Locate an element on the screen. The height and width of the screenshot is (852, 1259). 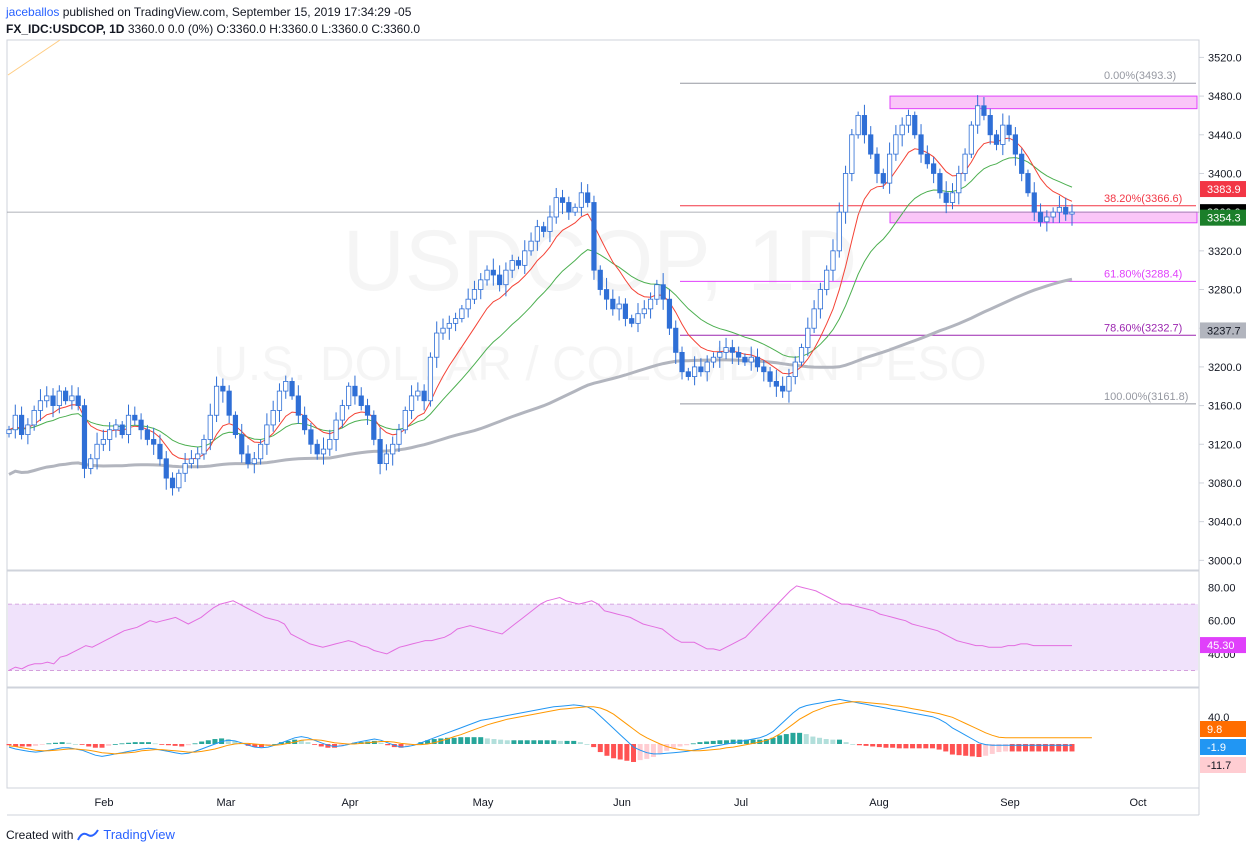
time-axis-label: Apr is located at coordinates (349, 803).